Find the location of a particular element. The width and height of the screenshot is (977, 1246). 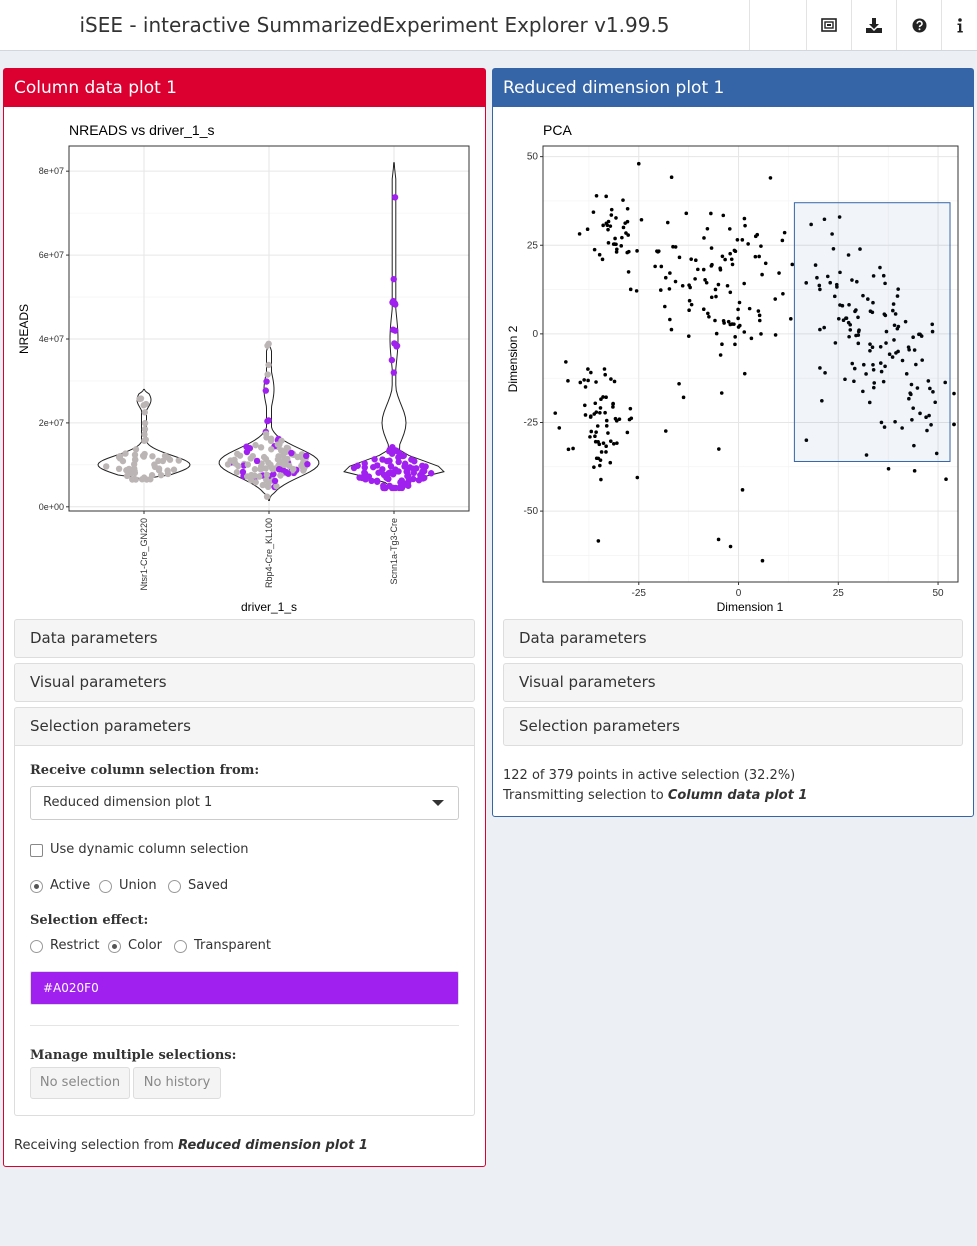

receive-selection-select: Reduced dimension plot 1 is located at coordinates (244, 803).